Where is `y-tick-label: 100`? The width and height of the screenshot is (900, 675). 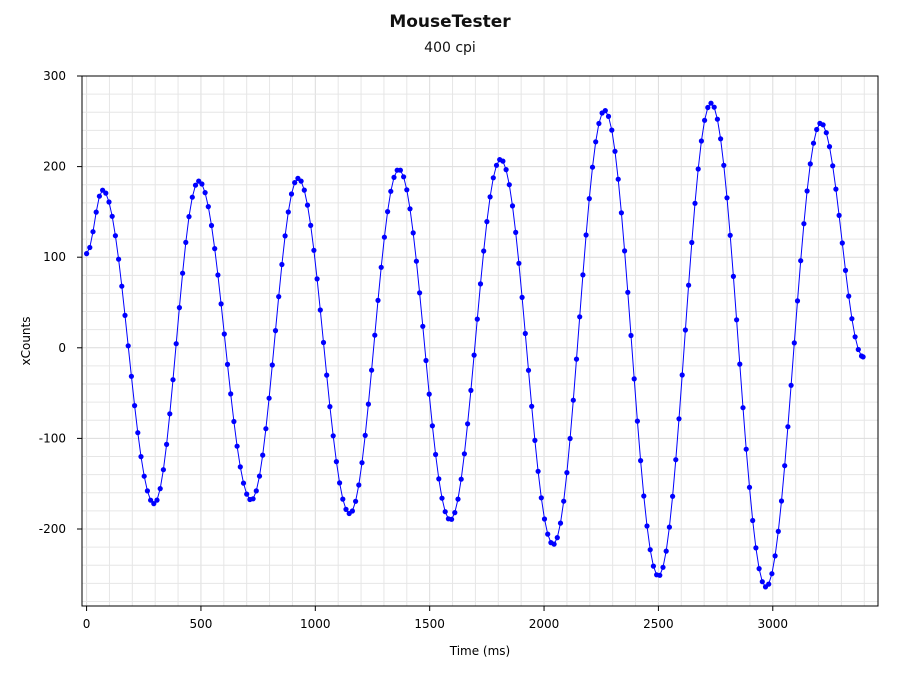
y-tick-label: 100 is located at coordinates (54, 257).